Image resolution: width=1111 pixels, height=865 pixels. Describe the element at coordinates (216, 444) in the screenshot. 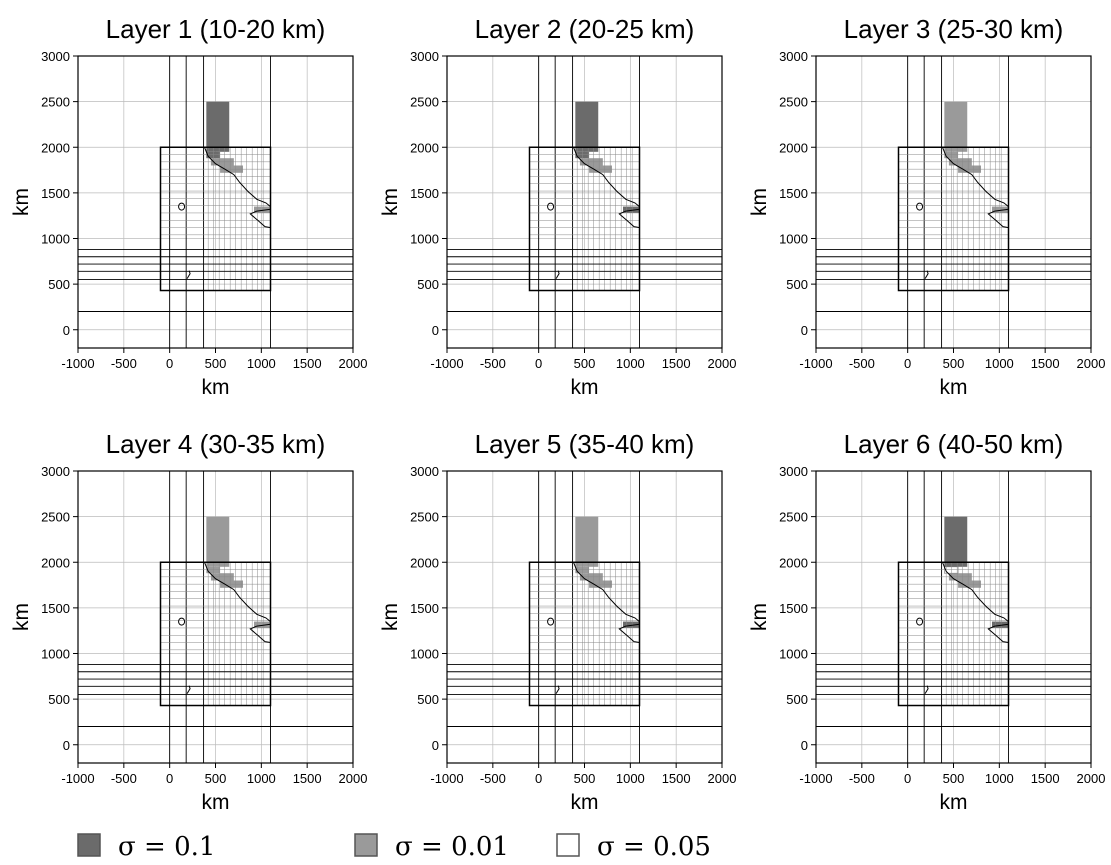

I see `chart-title: Layer 4 (30-35 km)` at that location.